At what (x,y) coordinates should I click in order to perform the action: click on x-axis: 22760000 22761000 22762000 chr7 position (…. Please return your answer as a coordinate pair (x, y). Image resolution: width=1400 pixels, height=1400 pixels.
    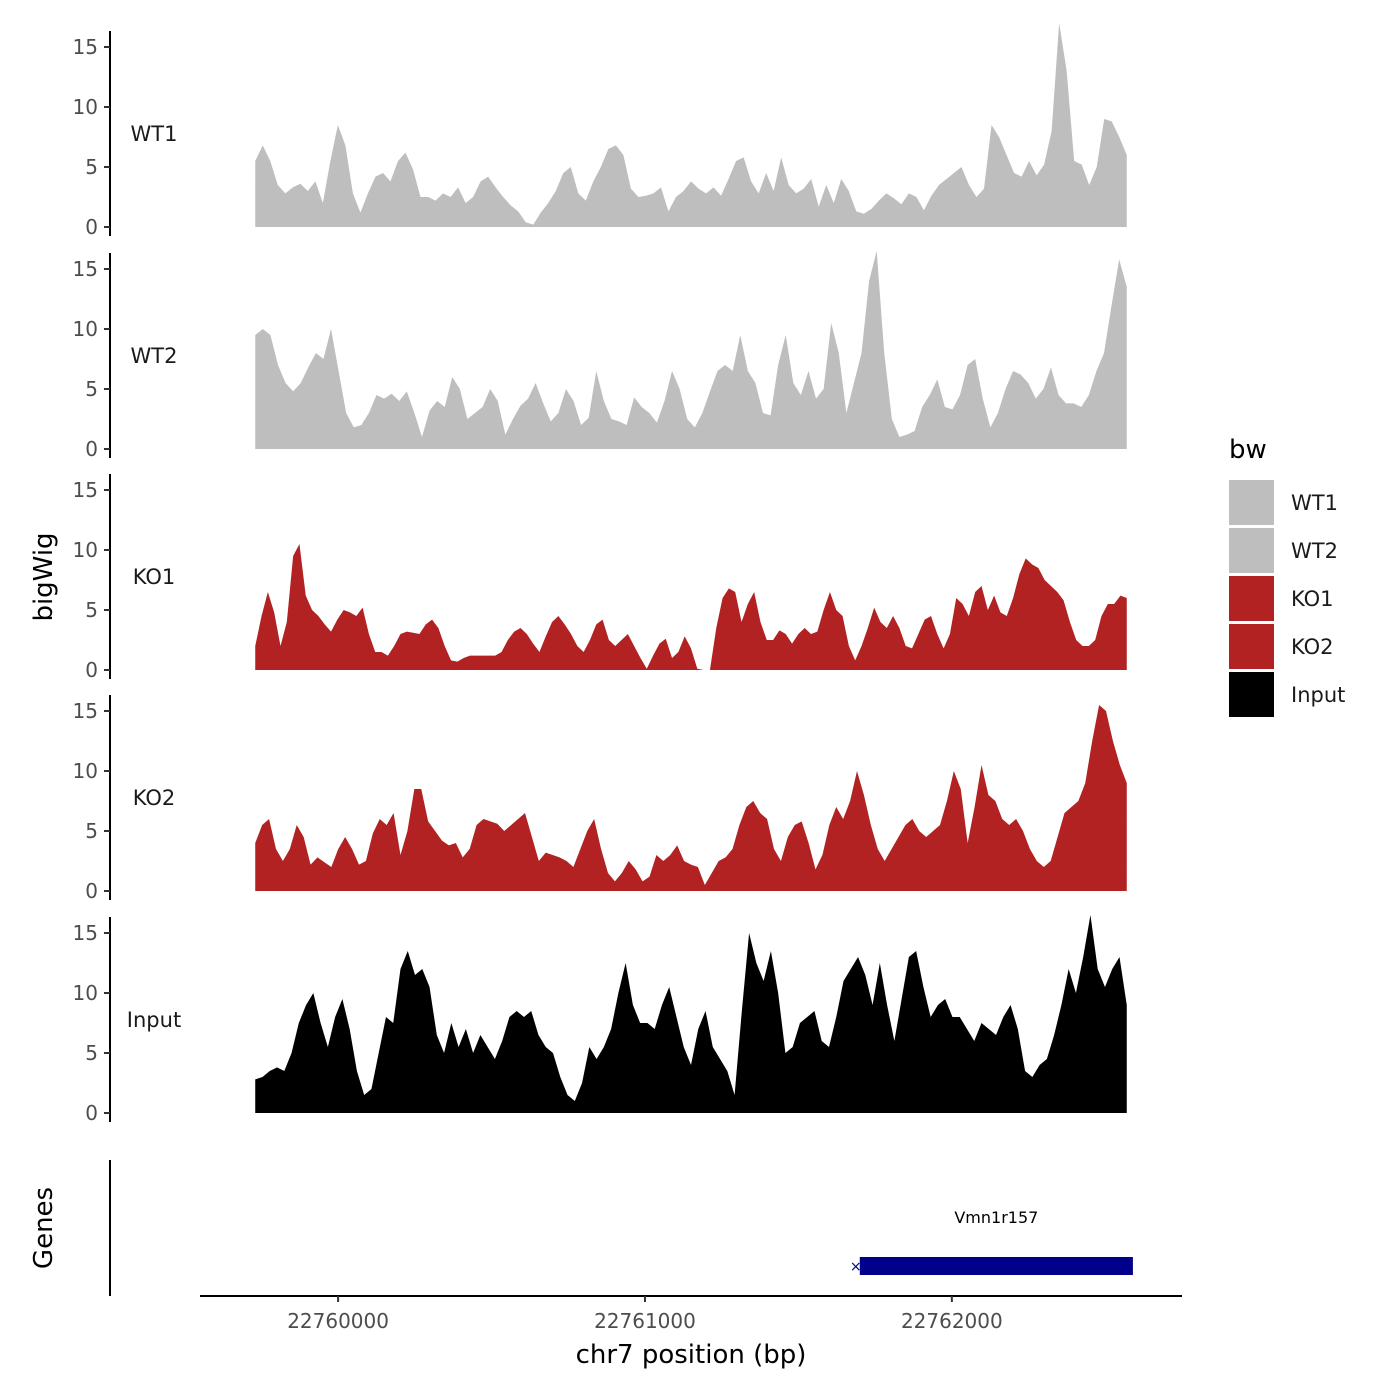
    Looking at the image, I should click on (691, 1332).